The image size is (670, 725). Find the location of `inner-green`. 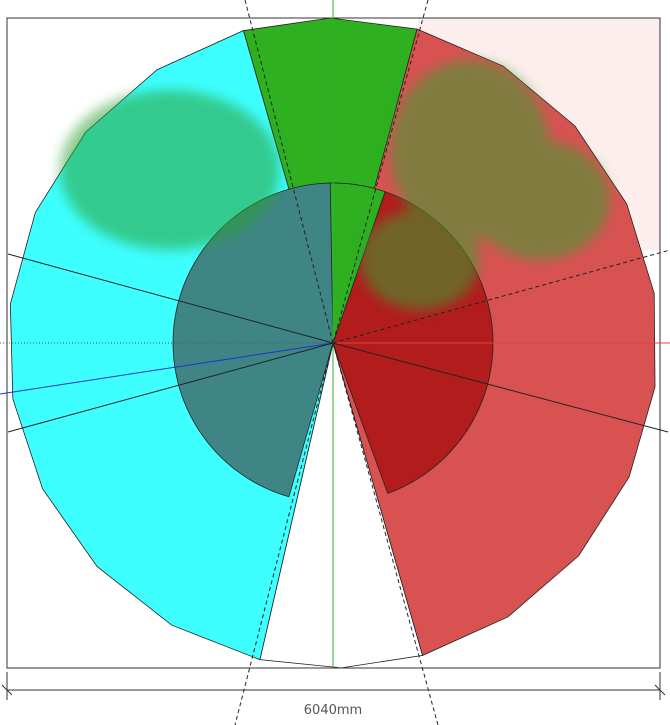

inner-green is located at coordinates (357, 263).